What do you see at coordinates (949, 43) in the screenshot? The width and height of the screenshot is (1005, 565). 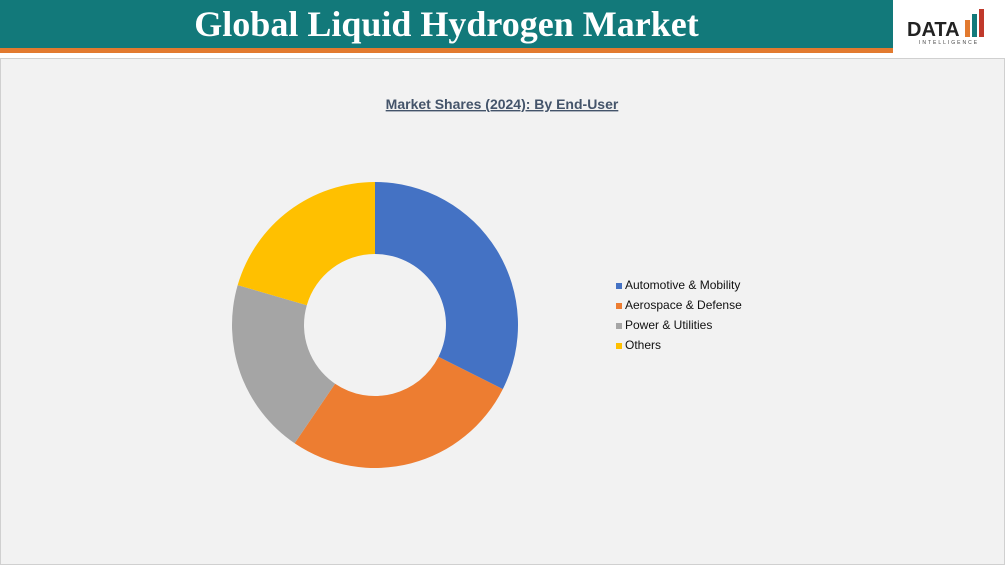 I see `logo-tagline: INTELLIGENCE` at bounding box center [949, 43].